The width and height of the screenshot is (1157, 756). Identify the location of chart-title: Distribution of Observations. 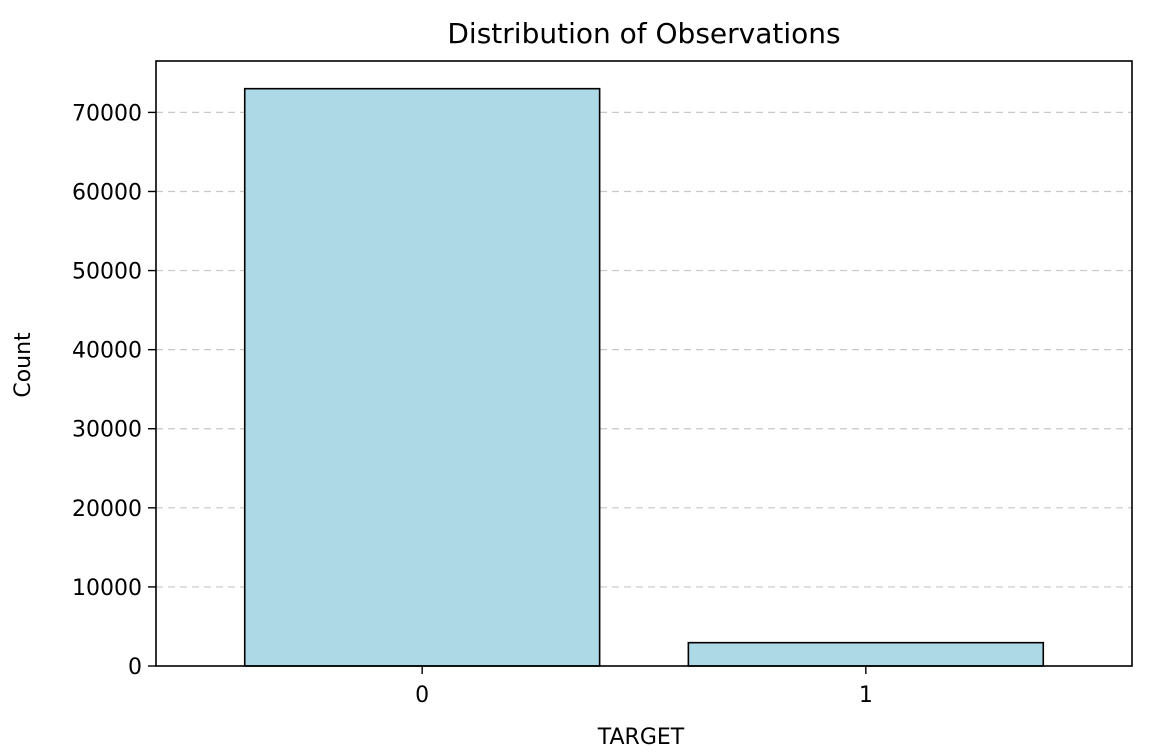
(643, 33).